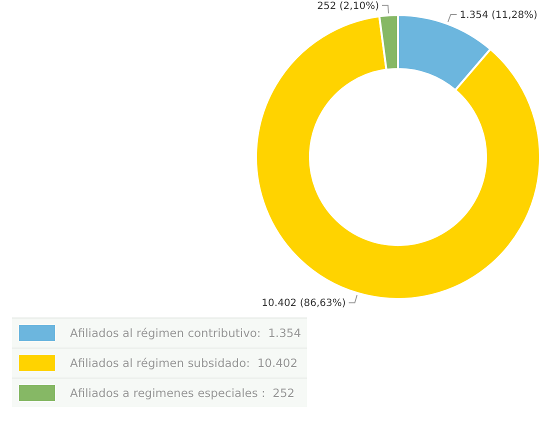 This screenshot has height=424, width=548. What do you see at coordinates (184, 363) in the screenshot?
I see `legend-label: Afiliados al régimen subsidado: 10.402` at bounding box center [184, 363].